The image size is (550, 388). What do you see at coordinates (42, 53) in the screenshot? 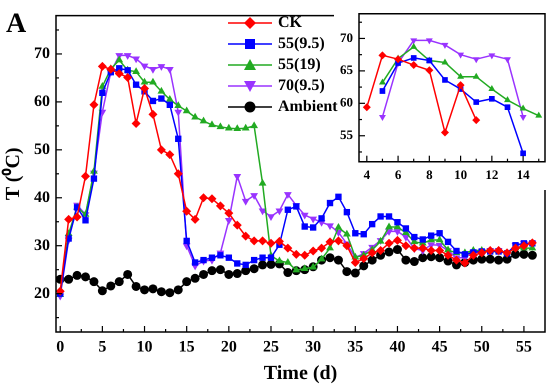
I see `y-tick-label: 70` at bounding box center [42, 53].